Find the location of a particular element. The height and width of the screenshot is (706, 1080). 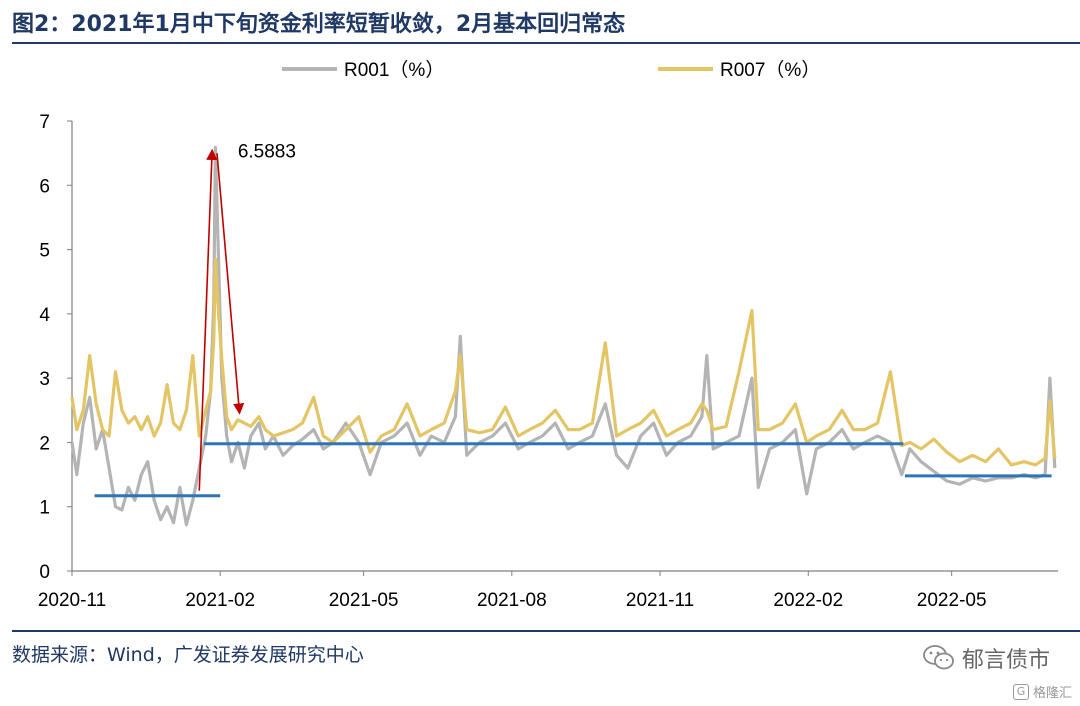

brand-mark: G 格隆汇 is located at coordinates (1042, 691).